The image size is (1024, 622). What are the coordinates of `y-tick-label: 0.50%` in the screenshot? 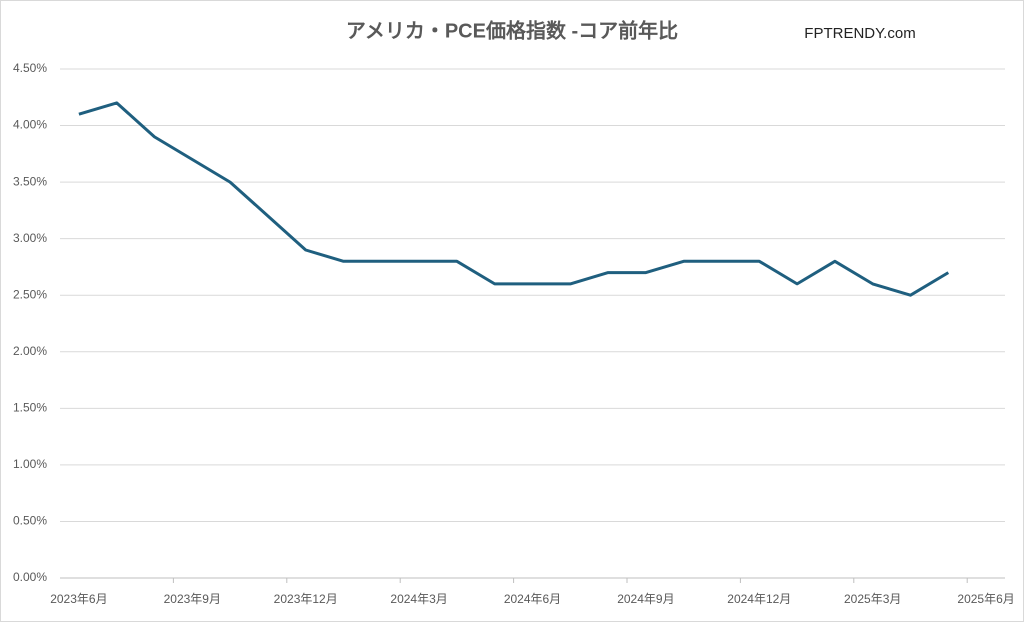 It's located at (30, 521).